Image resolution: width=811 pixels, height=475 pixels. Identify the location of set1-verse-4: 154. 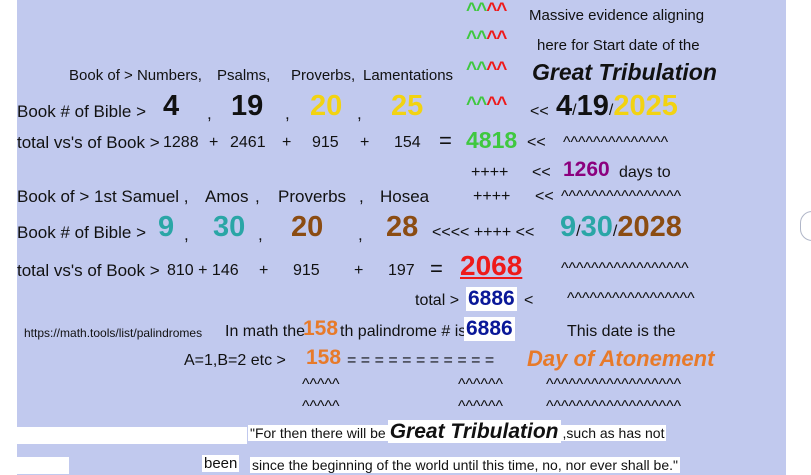
(407, 142).